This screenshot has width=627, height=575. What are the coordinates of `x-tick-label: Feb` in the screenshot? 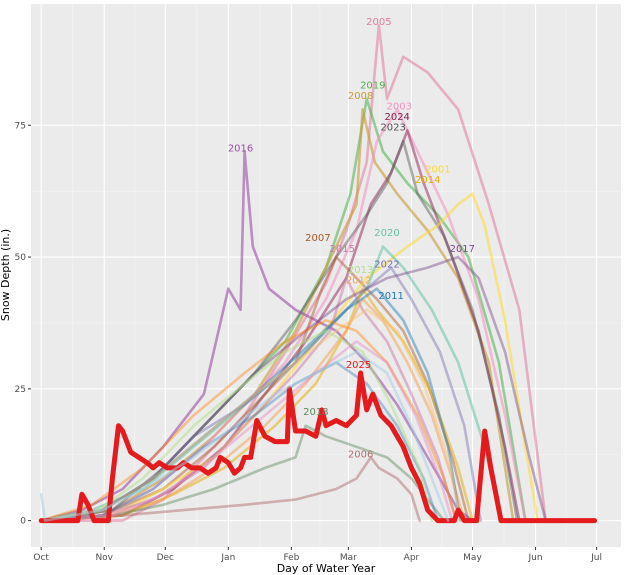 It's located at (291, 558).